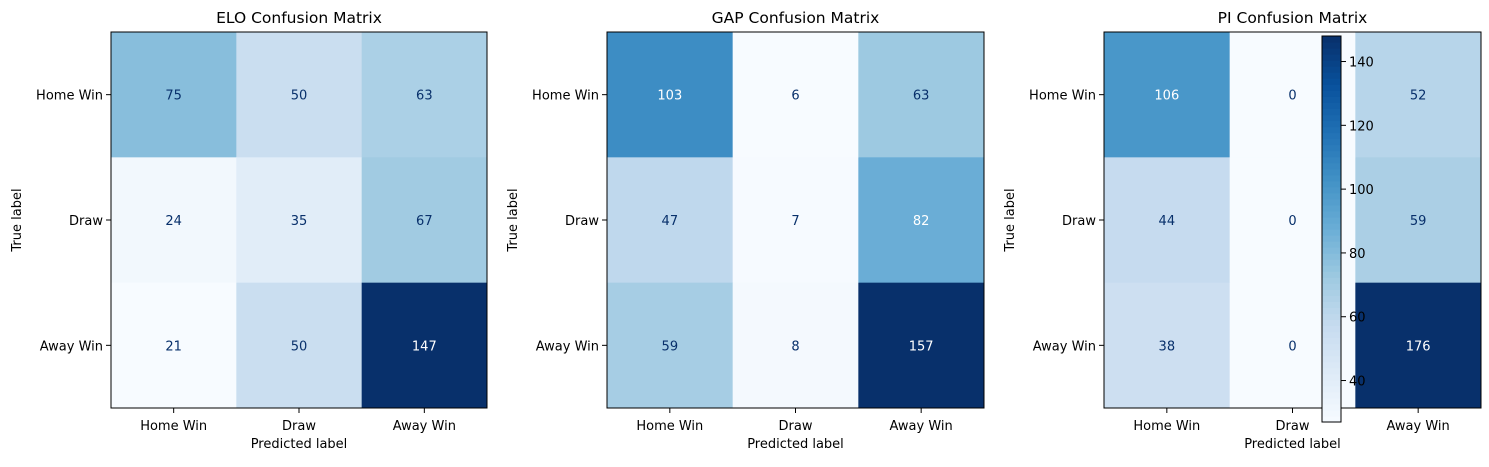  What do you see at coordinates (173, 346) in the screenshot?
I see `cell-value-label: 21` at bounding box center [173, 346].